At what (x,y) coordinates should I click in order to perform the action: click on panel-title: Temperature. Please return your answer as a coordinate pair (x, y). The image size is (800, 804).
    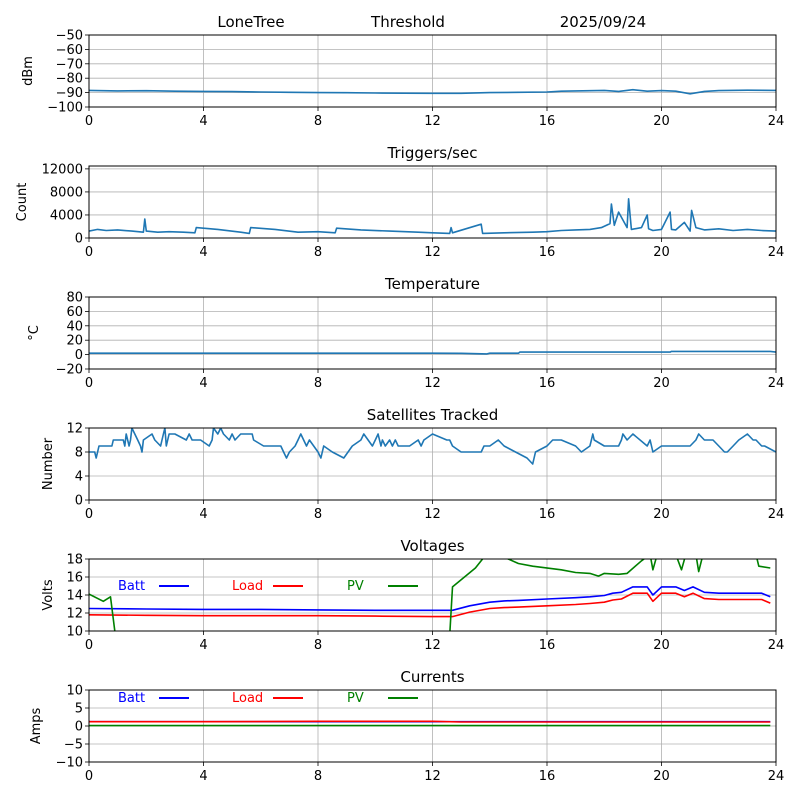
    Looking at the image, I should click on (432, 284).